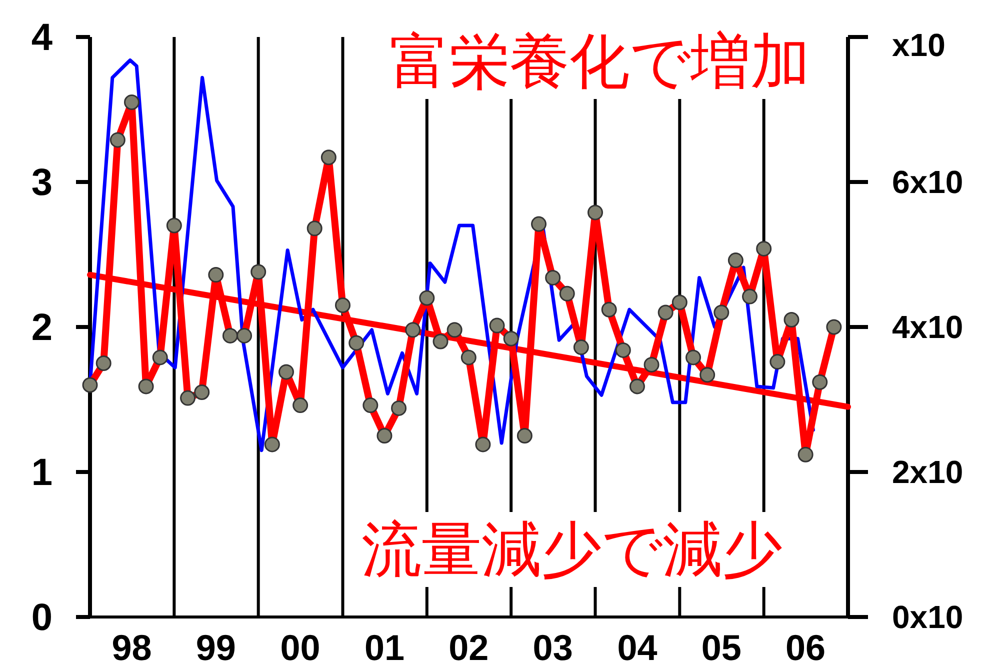 Image resolution: width=988 pixels, height=672 pixels. I want to click on text: 0x10, so click(928, 617).